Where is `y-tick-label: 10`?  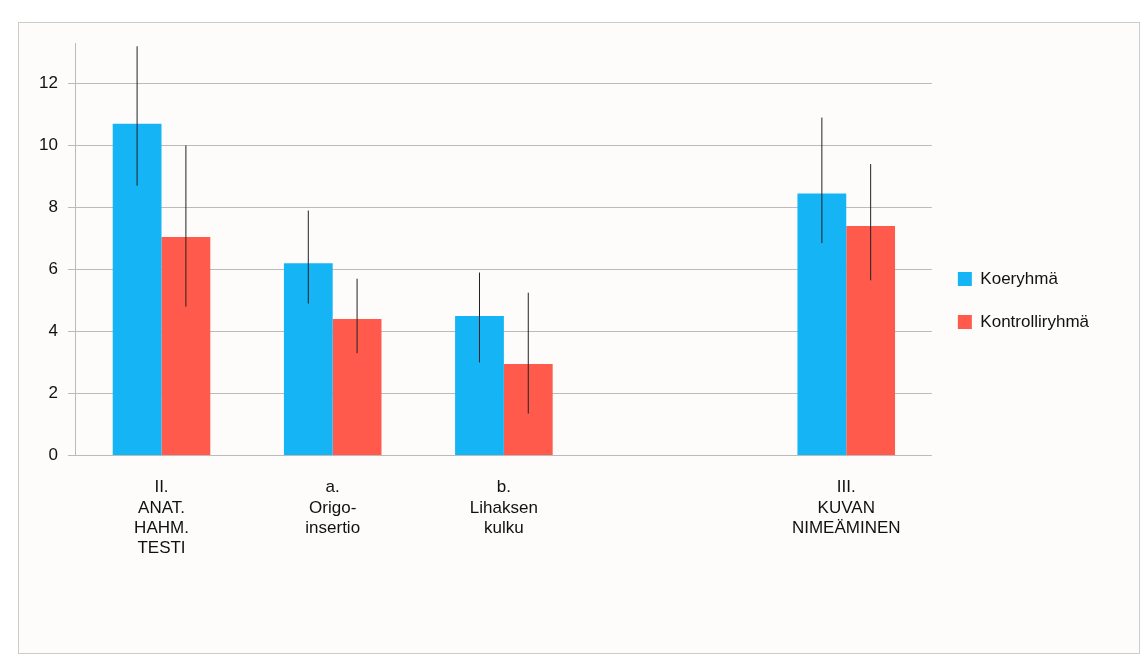 y-tick-label: 10 is located at coordinates (48, 145).